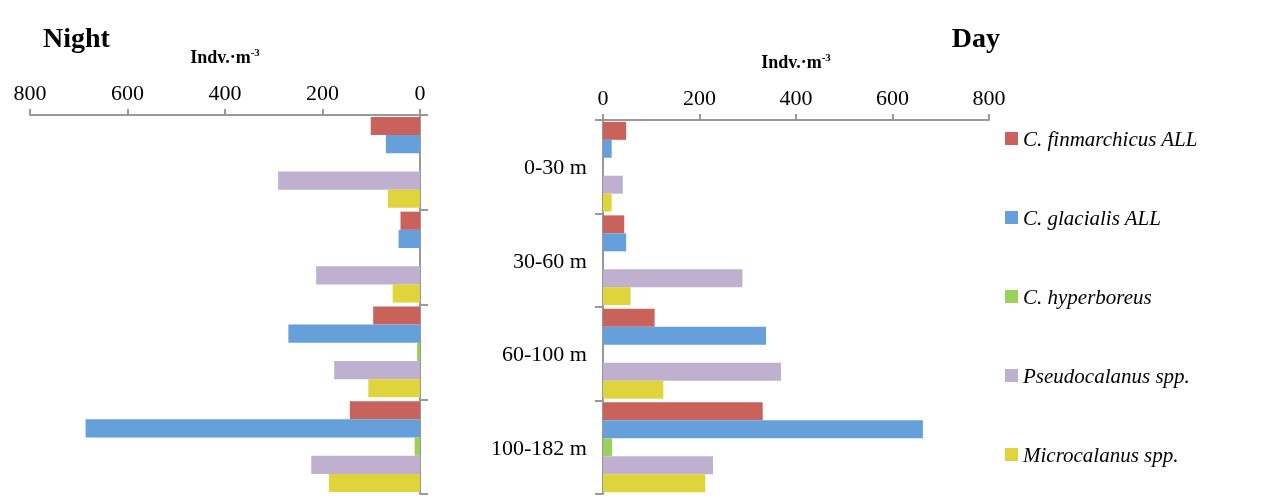  What do you see at coordinates (539, 447) in the screenshot?
I see `y-tick-label: 100-182 m` at bounding box center [539, 447].